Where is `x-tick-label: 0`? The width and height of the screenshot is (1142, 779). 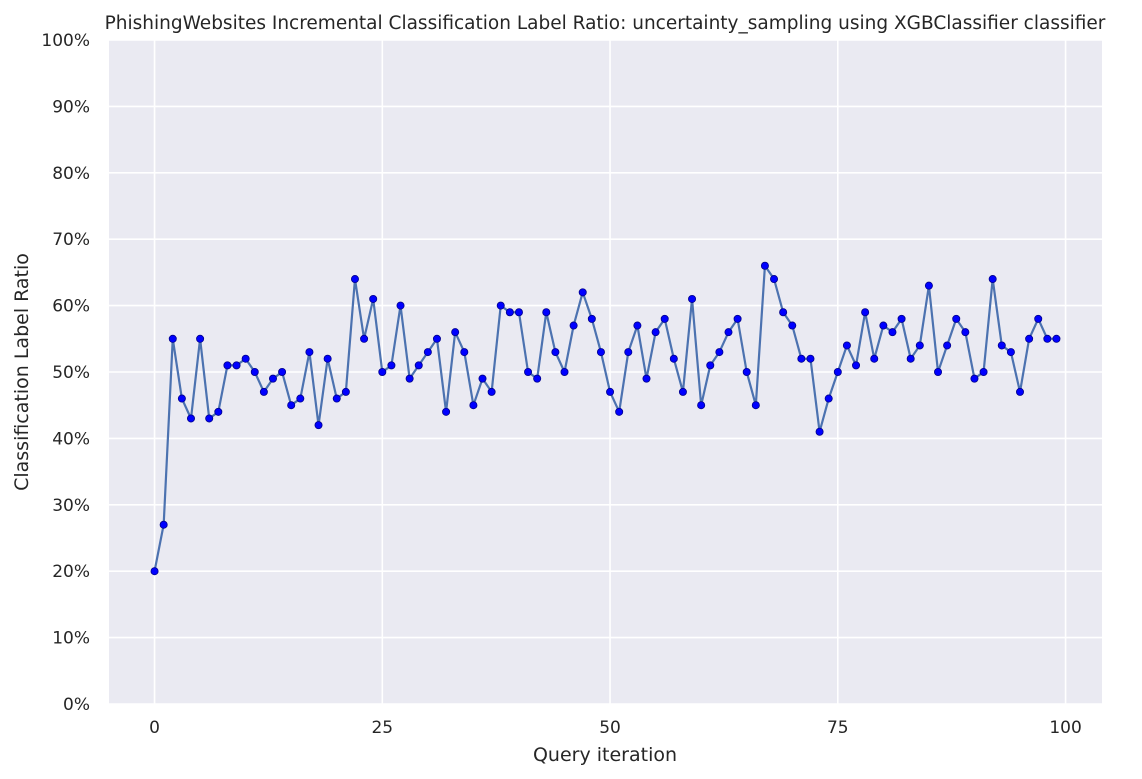 x-tick-label: 0 is located at coordinates (154, 728).